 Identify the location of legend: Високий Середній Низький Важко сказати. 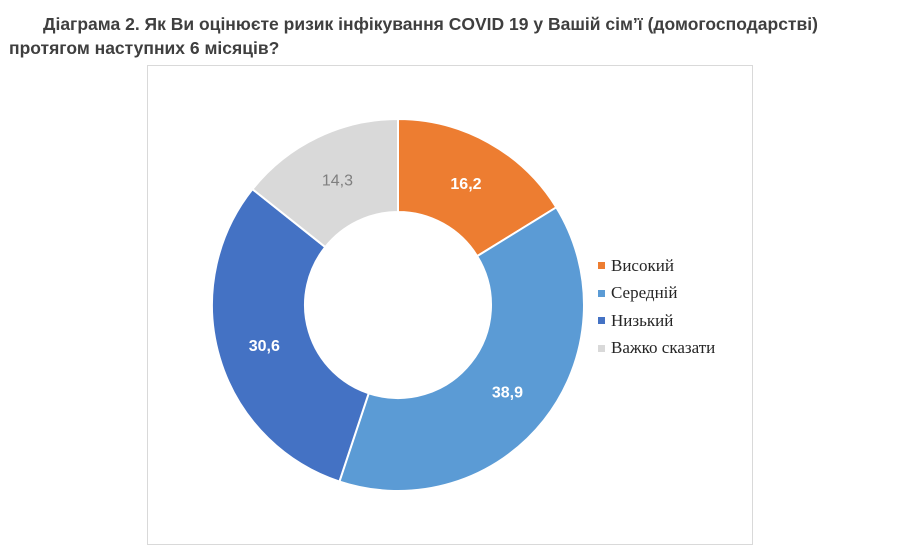
(656, 307).